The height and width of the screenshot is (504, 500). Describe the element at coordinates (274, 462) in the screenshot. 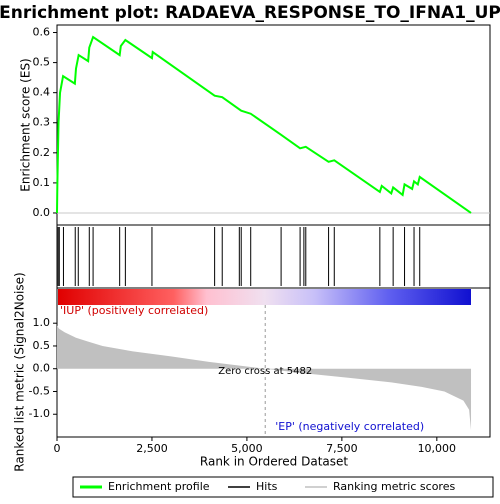

I see `x-axis-label: Rank in Ordered Dataset` at that location.